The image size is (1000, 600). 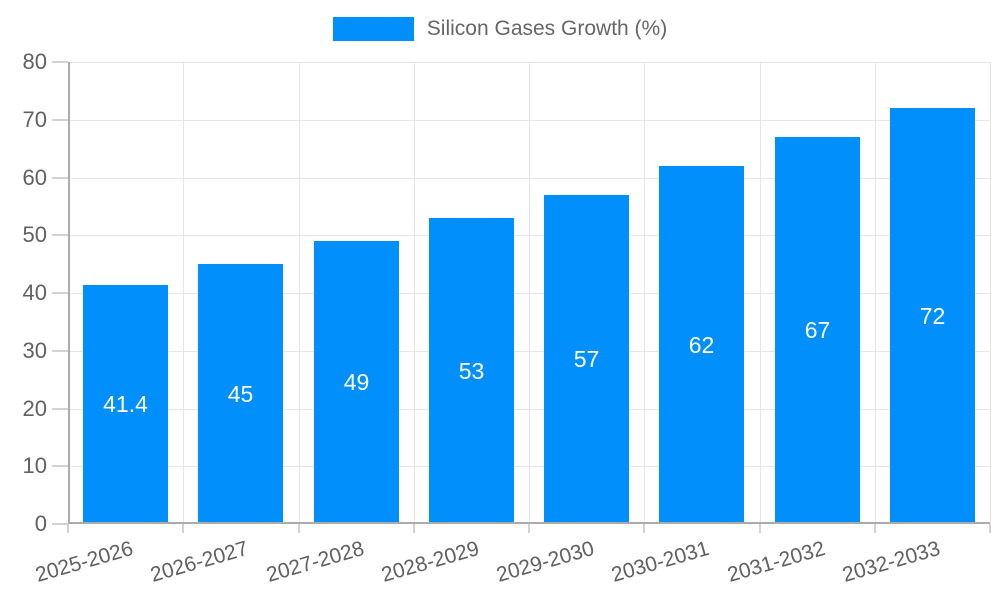 I want to click on bar-value-label: 67, so click(x=817, y=330).